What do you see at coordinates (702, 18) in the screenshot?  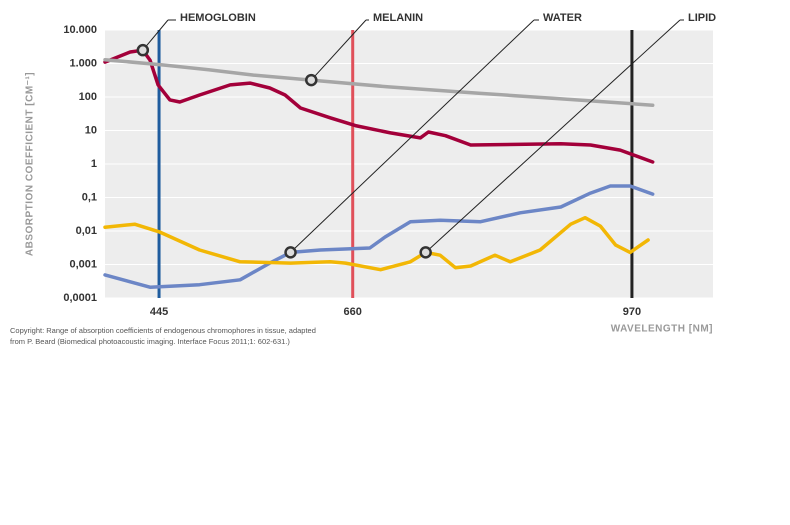 I see `legend-label: LIPID` at bounding box center [702, 18].